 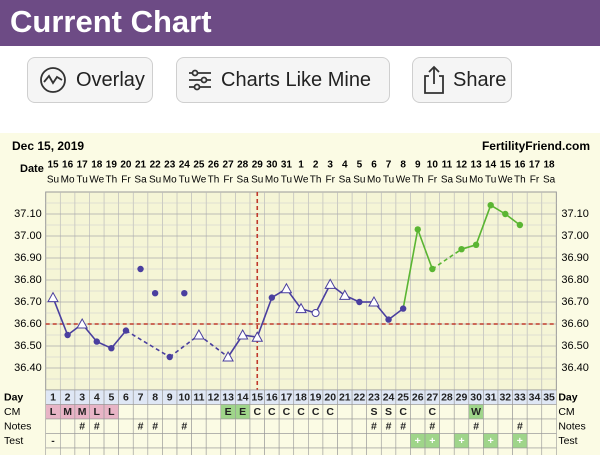 What do you see at coordinates (316, 165) in the screenshot?
I see `date-number: 2` at bounding box center [316, 165].